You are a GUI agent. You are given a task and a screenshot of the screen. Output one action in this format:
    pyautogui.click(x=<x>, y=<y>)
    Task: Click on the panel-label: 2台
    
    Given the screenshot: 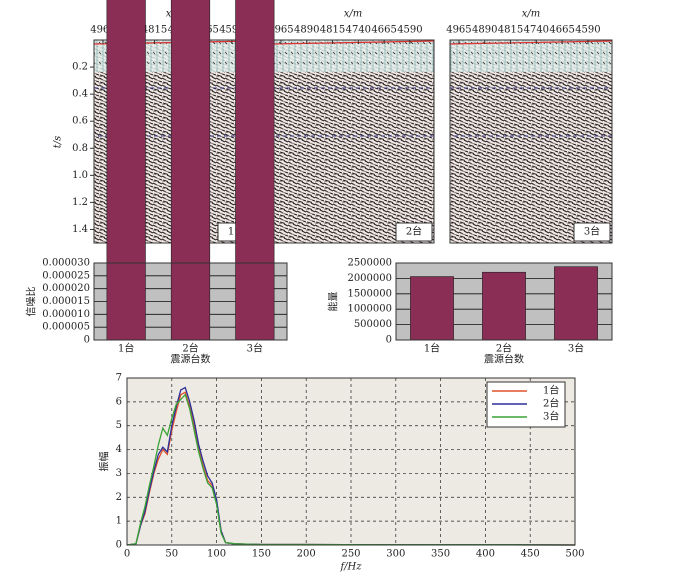 What is the action you would take?
    pyautogui.click(x=414, y=231)
    